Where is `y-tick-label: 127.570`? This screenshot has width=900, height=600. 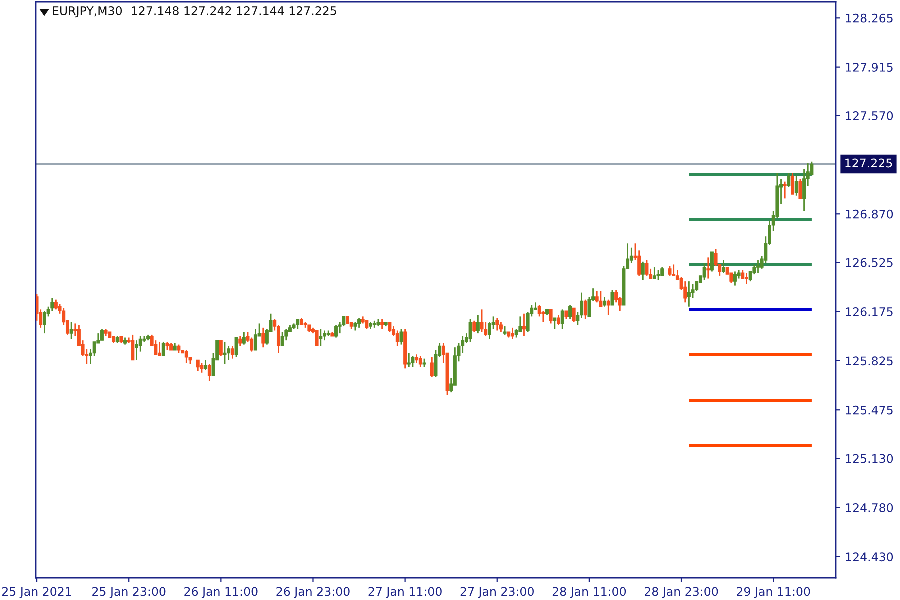 y-tick-label: 127.570 is located at coordinates (870, 116).